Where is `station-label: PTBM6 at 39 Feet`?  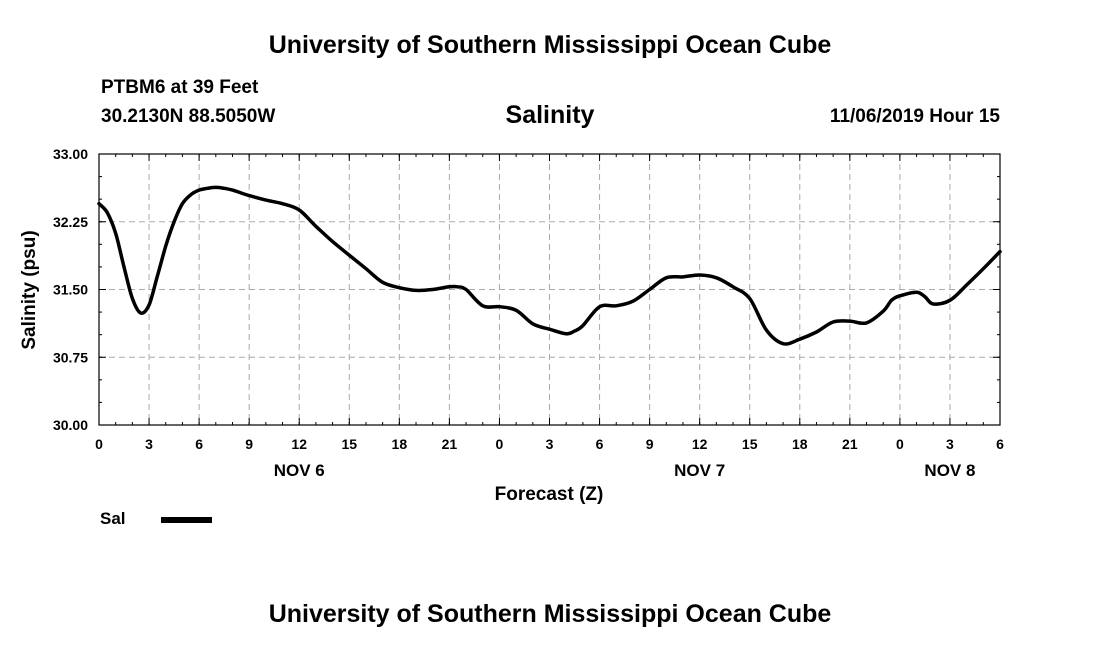 station-label: PTBM6 at 39 Feet is located at coordinates (180, 87).